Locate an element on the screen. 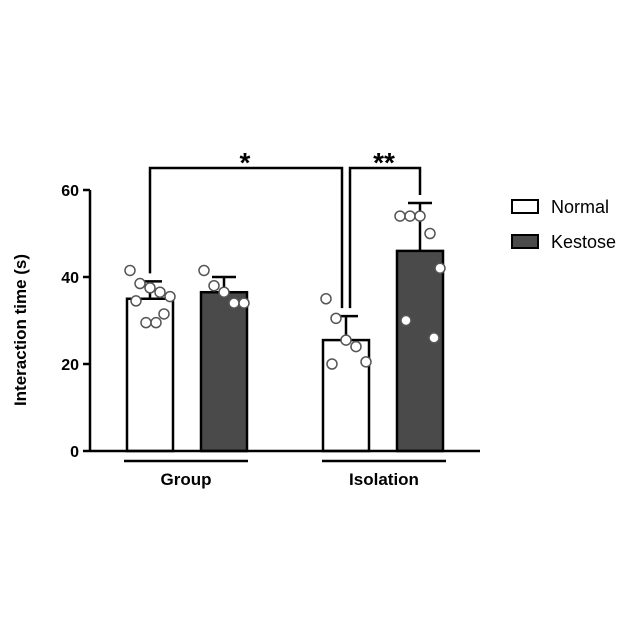 The width and height of the screenshot is (640, 640). legend-swatch-normal is located at coordinates (525, 206).